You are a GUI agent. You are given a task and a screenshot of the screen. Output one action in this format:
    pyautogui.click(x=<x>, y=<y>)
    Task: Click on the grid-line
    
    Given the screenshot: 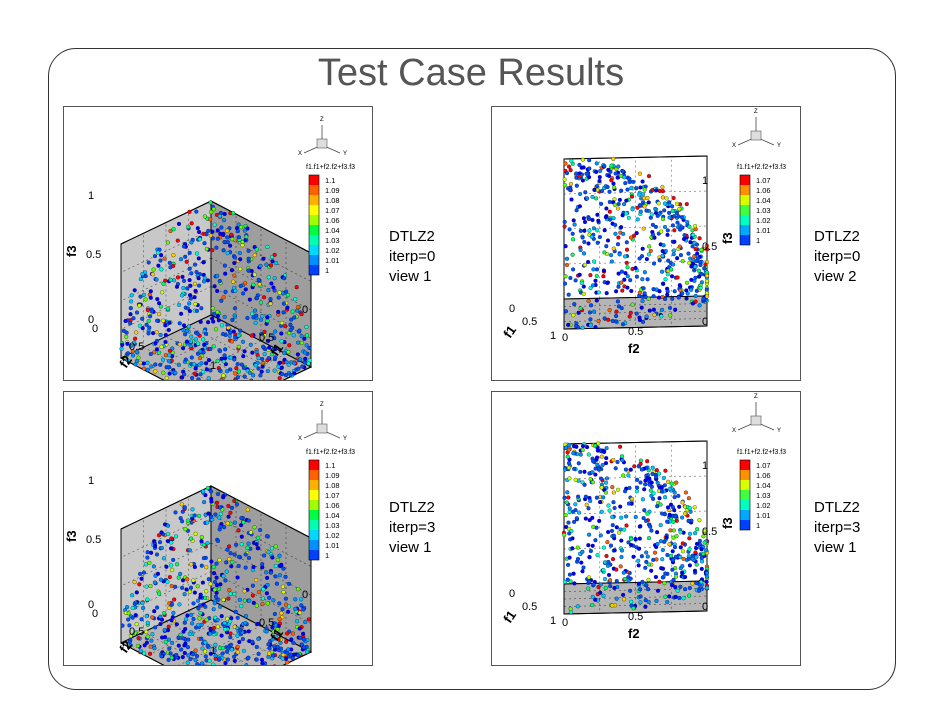 What is the action you would take?
    pyautogui.click(x=261, y=540)
    